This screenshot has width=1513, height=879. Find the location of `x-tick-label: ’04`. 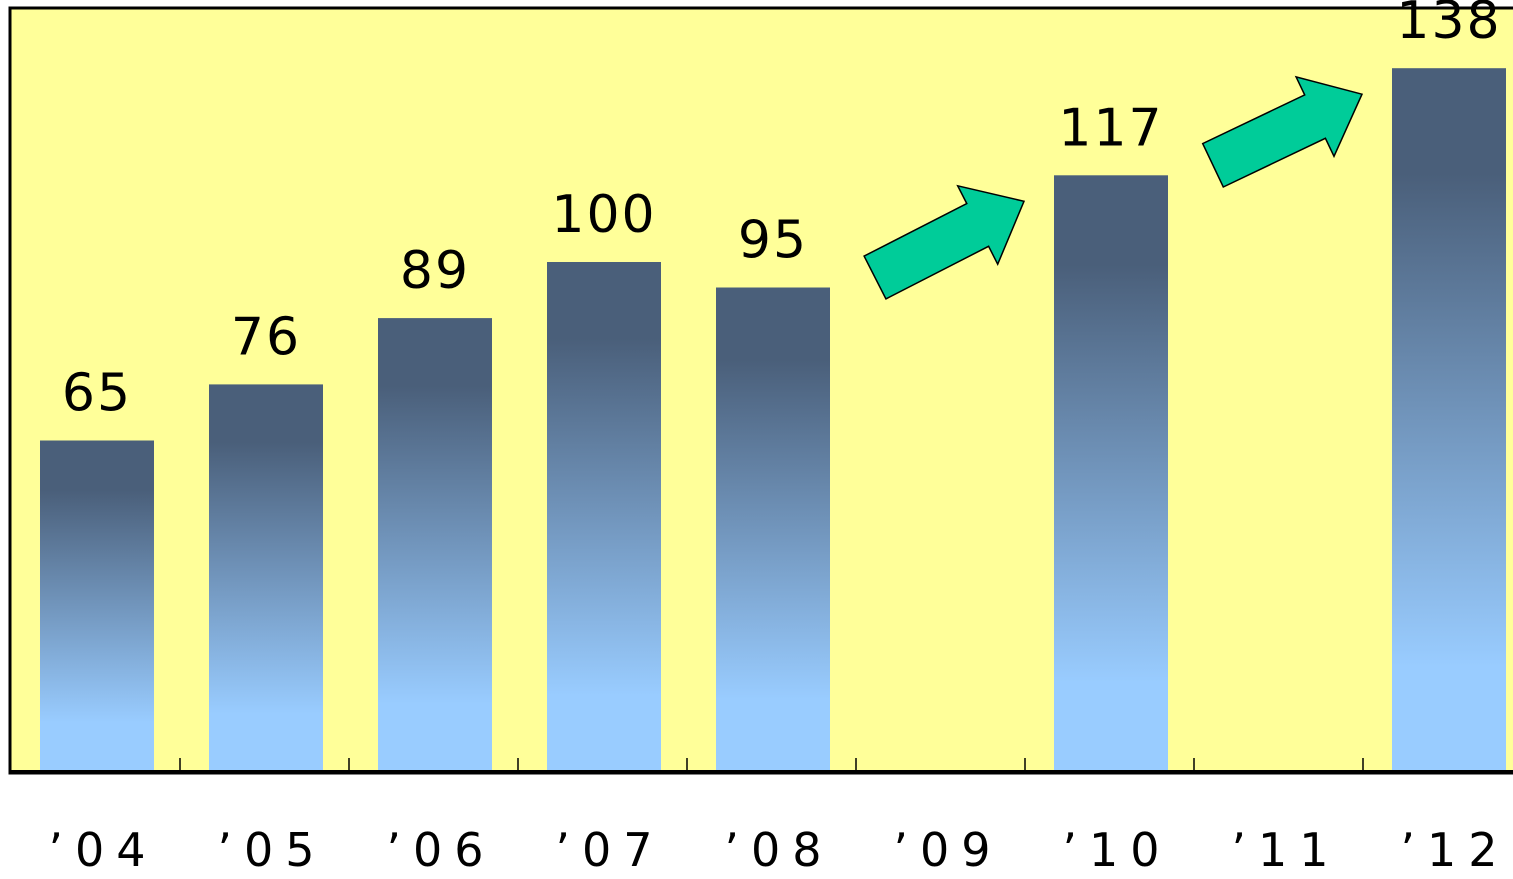

x-tick-label: ’04 is located at coordinates (102, 848).